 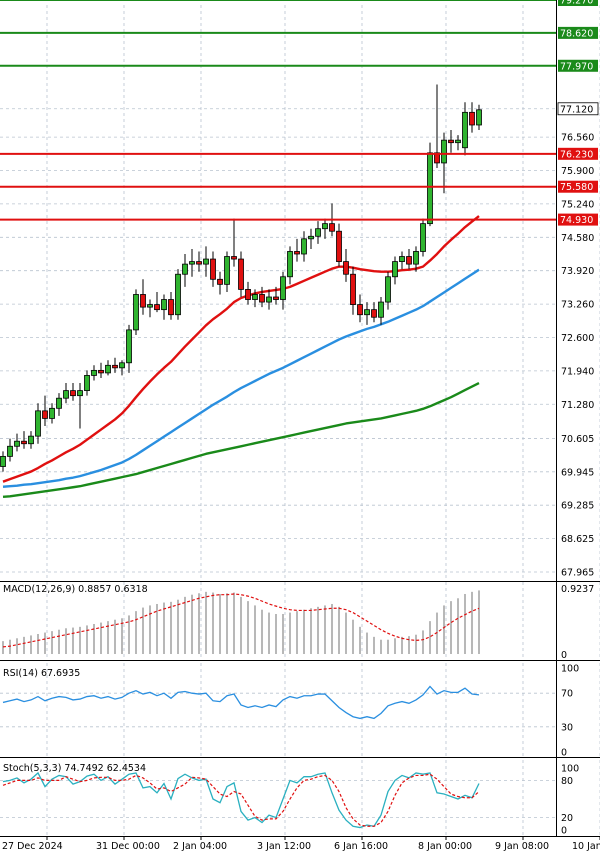 I want to click on stoch-tick-label: 0, so click(x=564, y=831).